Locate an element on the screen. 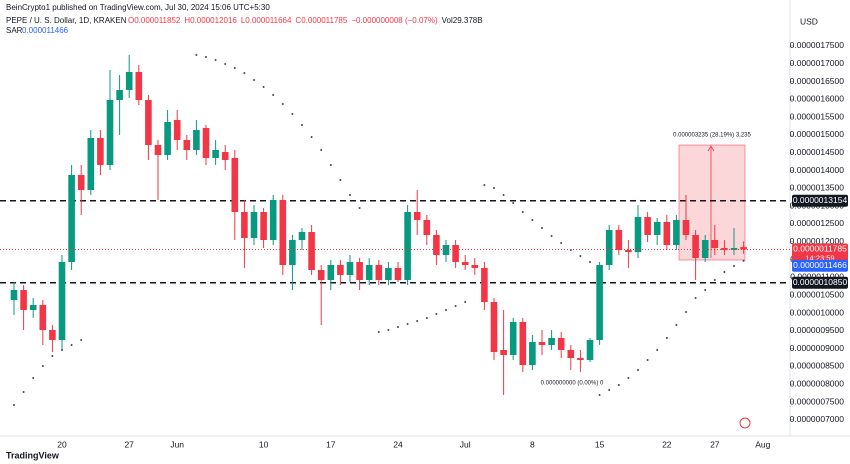 The width and height of the screenshot is (850, 464). sar-tag is located at coordinates (820, 265).